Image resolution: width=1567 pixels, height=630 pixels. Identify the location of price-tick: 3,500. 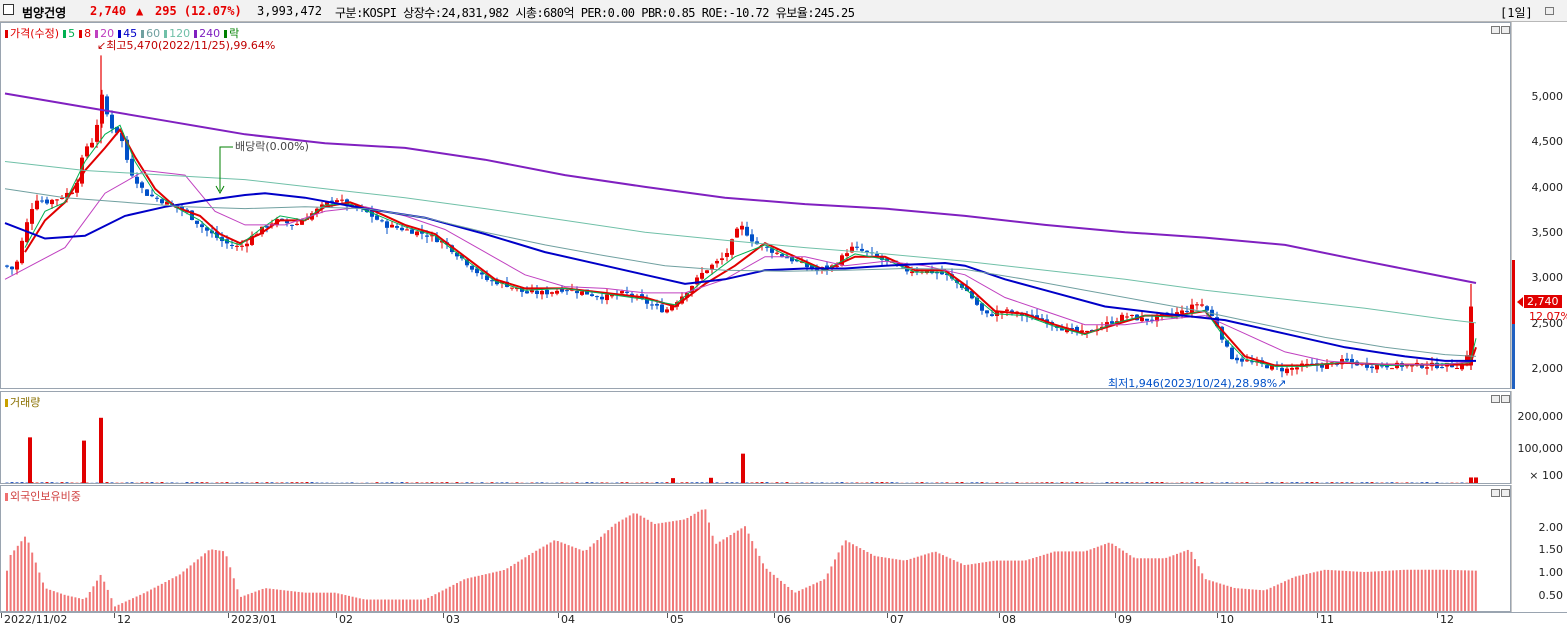
(1547, 232).